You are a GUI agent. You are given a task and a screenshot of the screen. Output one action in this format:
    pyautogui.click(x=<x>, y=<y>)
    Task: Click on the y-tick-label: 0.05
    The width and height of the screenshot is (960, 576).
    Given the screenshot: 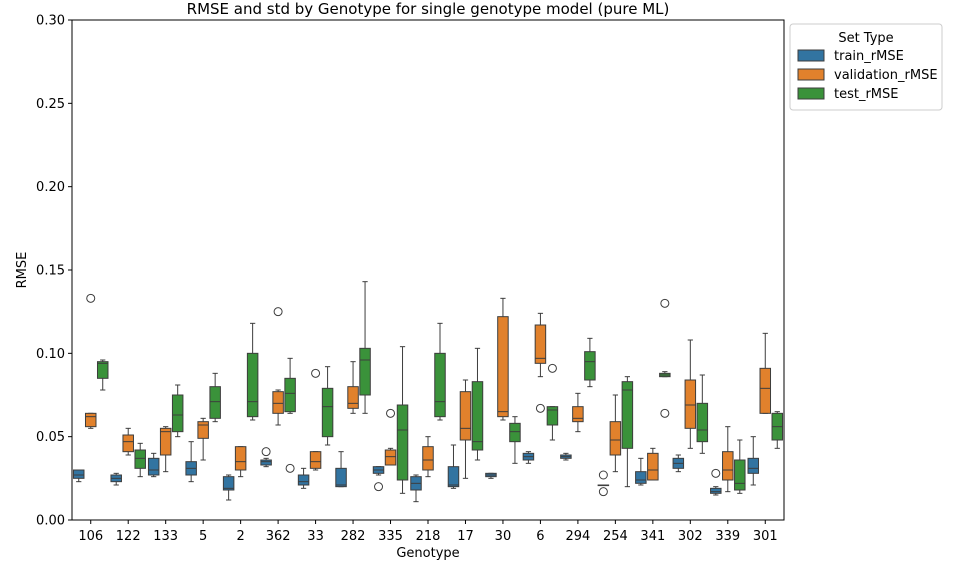 What is the action you would take?
    pyautogui.click(x=50, y=437)
    